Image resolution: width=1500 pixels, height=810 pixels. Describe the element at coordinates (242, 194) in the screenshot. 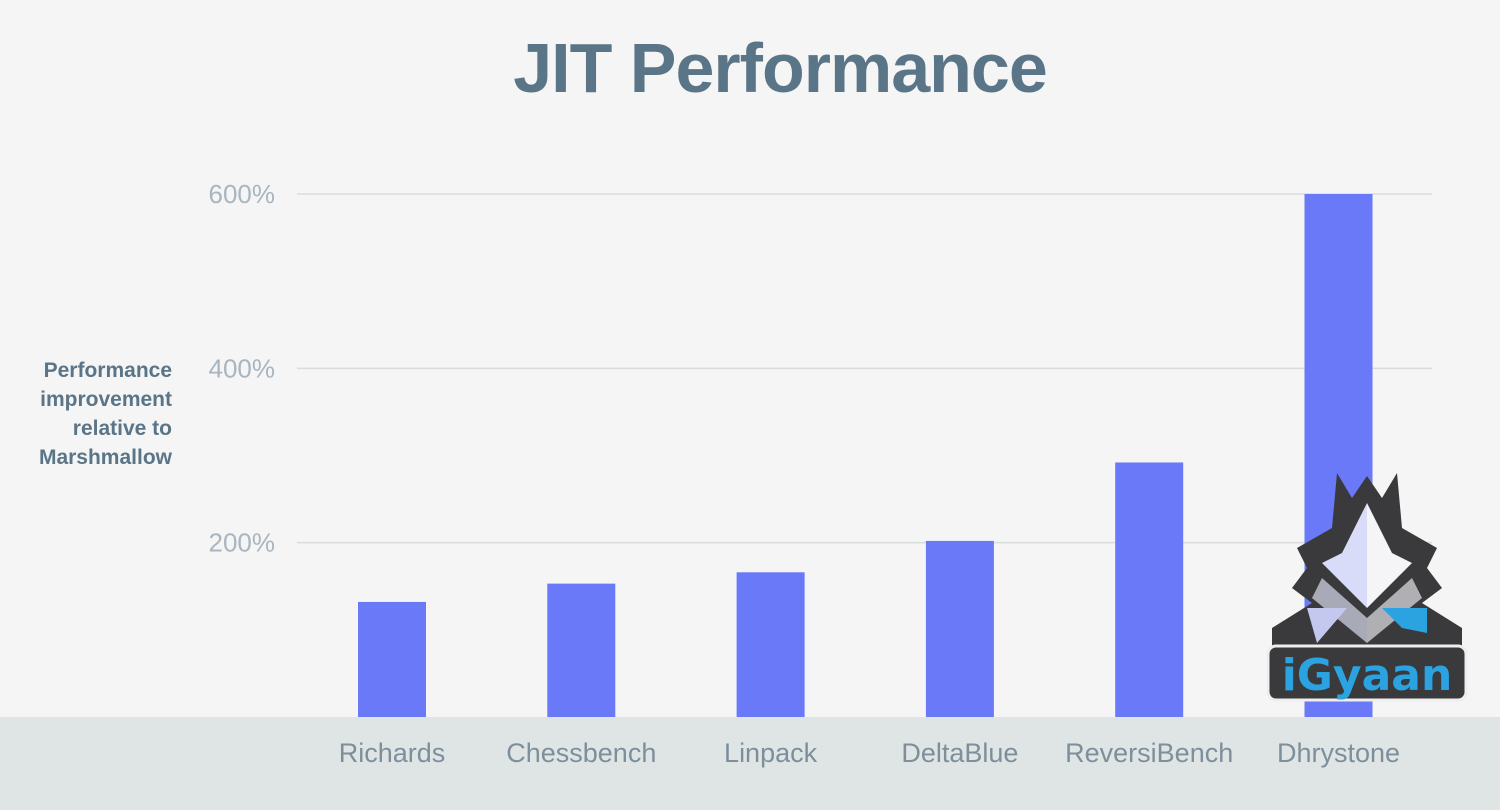

I see `y-tick-label: 600%` at that location.